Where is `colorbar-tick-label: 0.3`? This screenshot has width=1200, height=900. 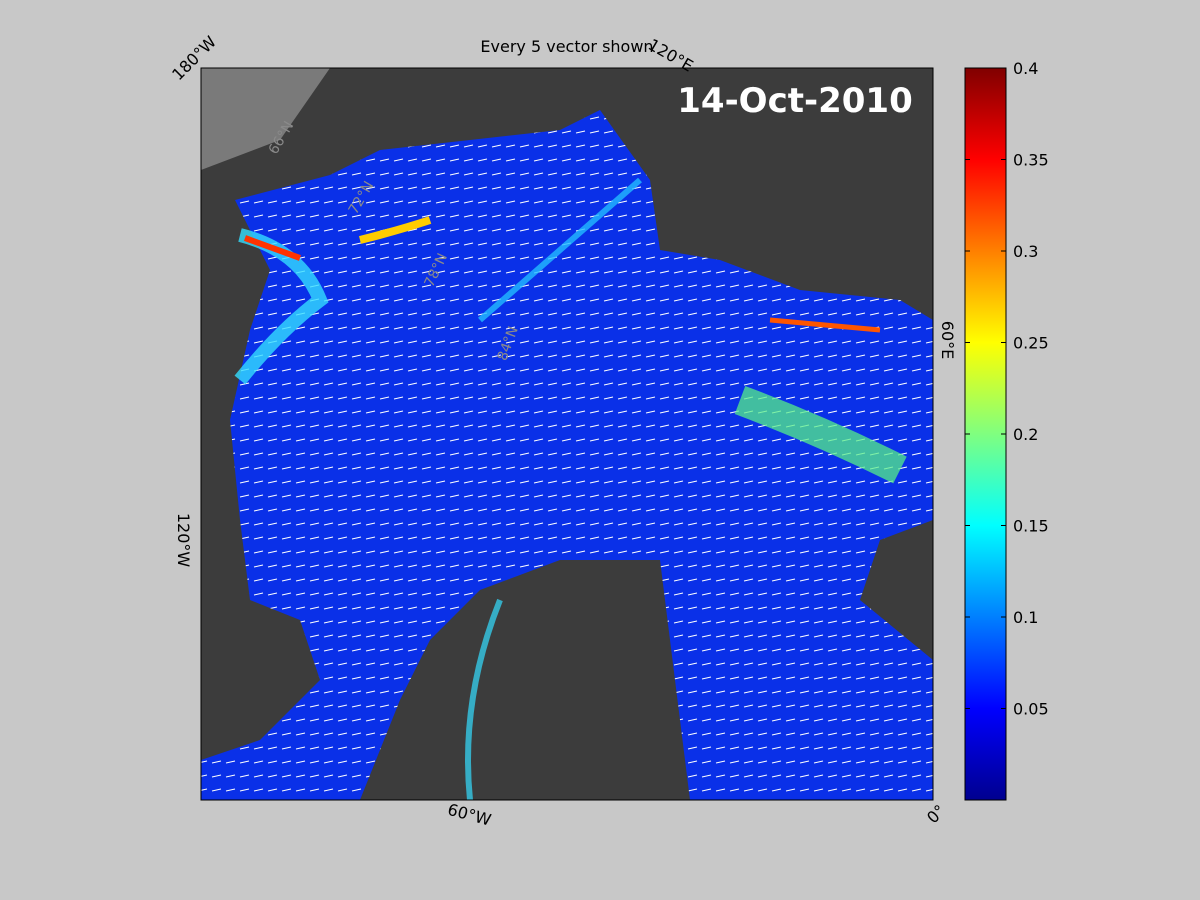
colorbar-tick-label: 0.3 is located at coordinates (1025, 251).